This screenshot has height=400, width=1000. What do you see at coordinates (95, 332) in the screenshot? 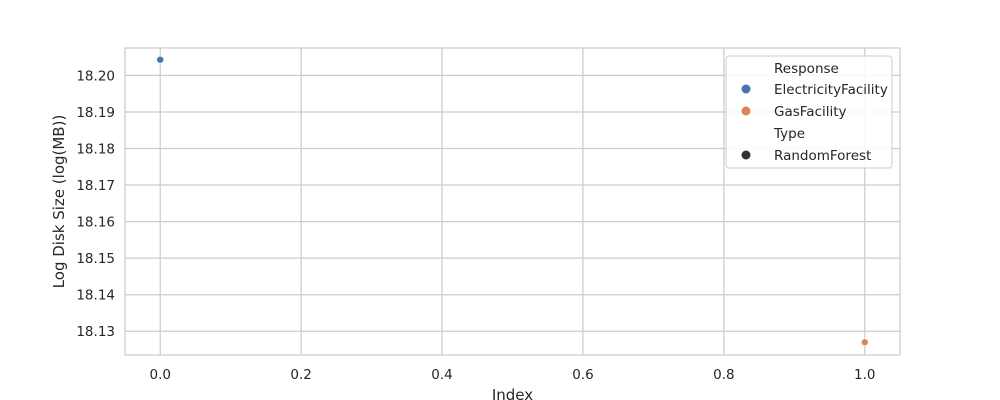
I see `y-tick-label: 18.13` at bounding box center [95, 332].